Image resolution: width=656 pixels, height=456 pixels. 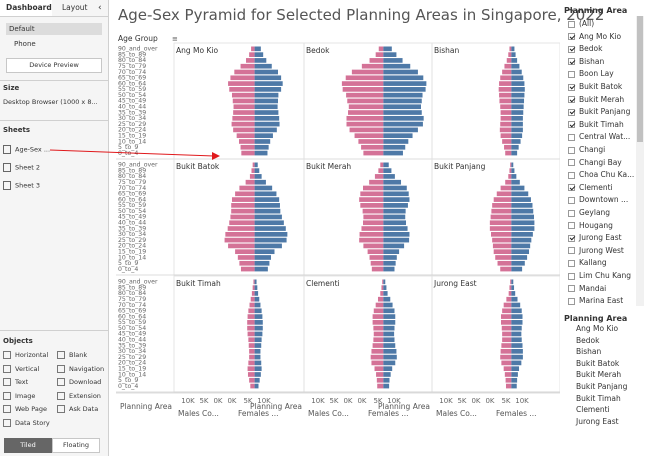 What do you see at coordinates (7, 167) in the screenshot?
I see `worksheet-icon` at bounding box center [7, 167].